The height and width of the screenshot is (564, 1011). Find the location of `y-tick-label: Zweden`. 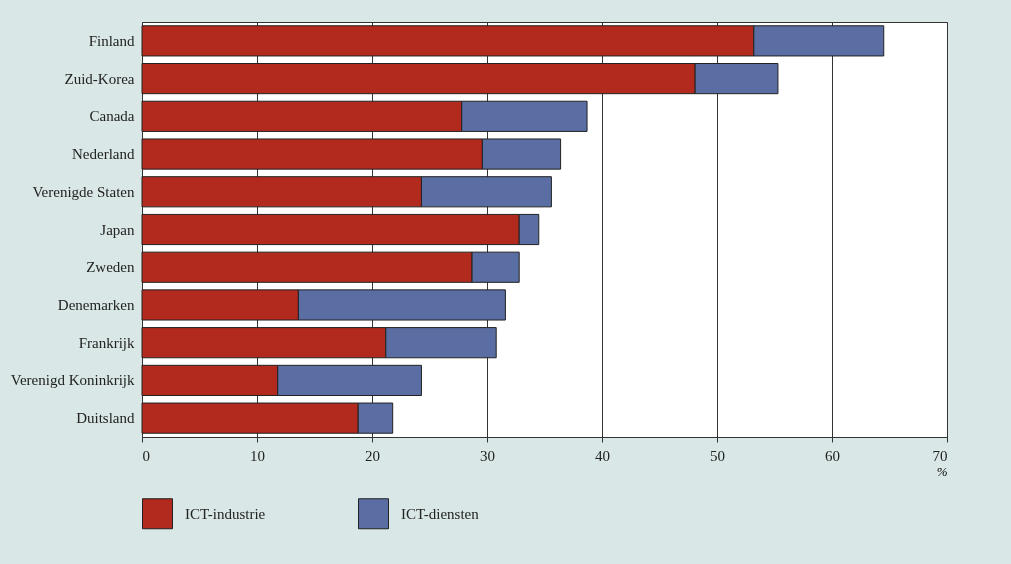

y-tick-label: Zweden is located at coordinates (110, 267).